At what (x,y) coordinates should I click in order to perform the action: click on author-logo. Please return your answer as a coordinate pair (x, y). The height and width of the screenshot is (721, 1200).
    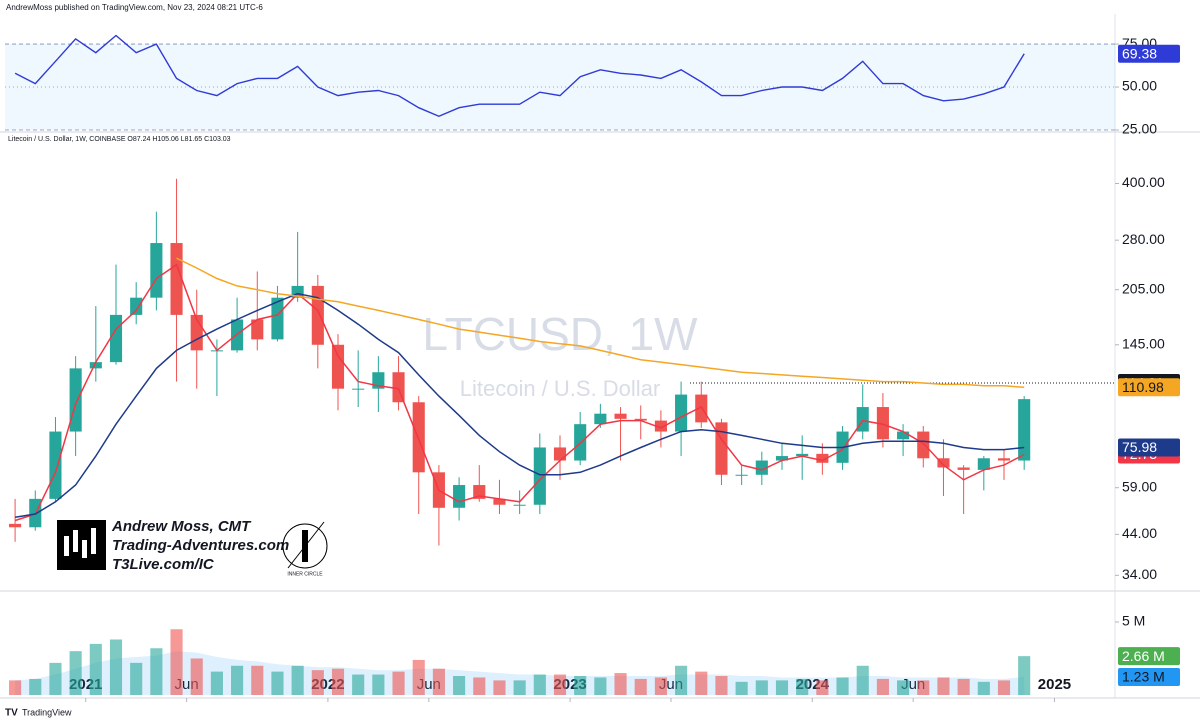
    Looking at the image, I should click on (81, 545).